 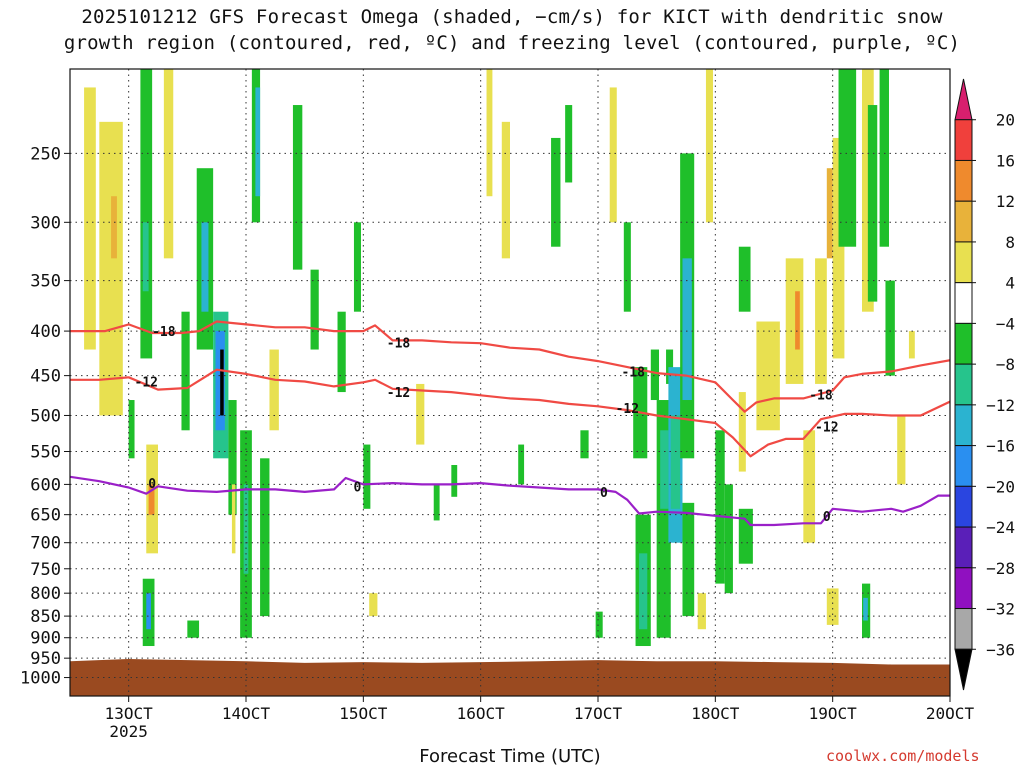 I want to click on y-tick-label-650: 650, so click(x=45, y=516).